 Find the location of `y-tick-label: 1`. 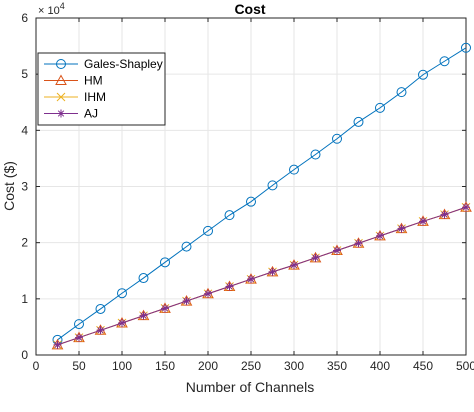

y-tick-label: 1 is located at coordinates (24, 299).